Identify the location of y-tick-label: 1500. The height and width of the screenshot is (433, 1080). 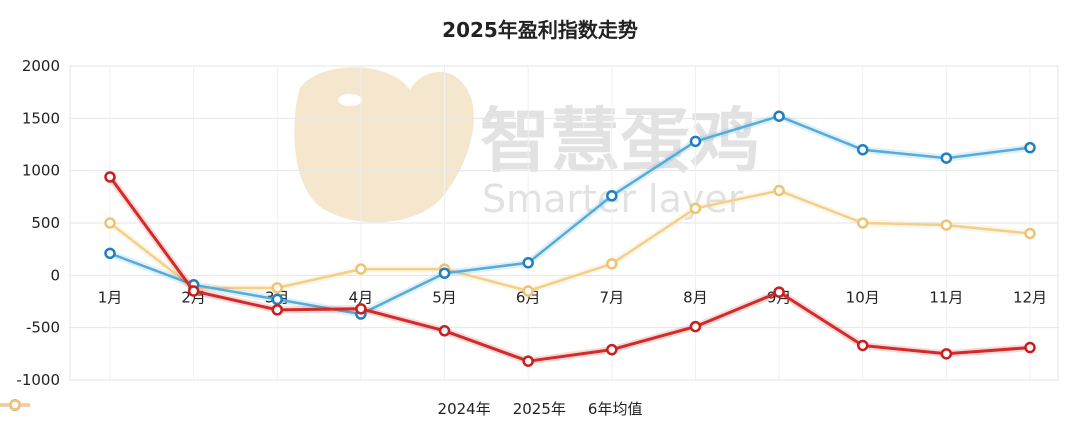
(41, 118).